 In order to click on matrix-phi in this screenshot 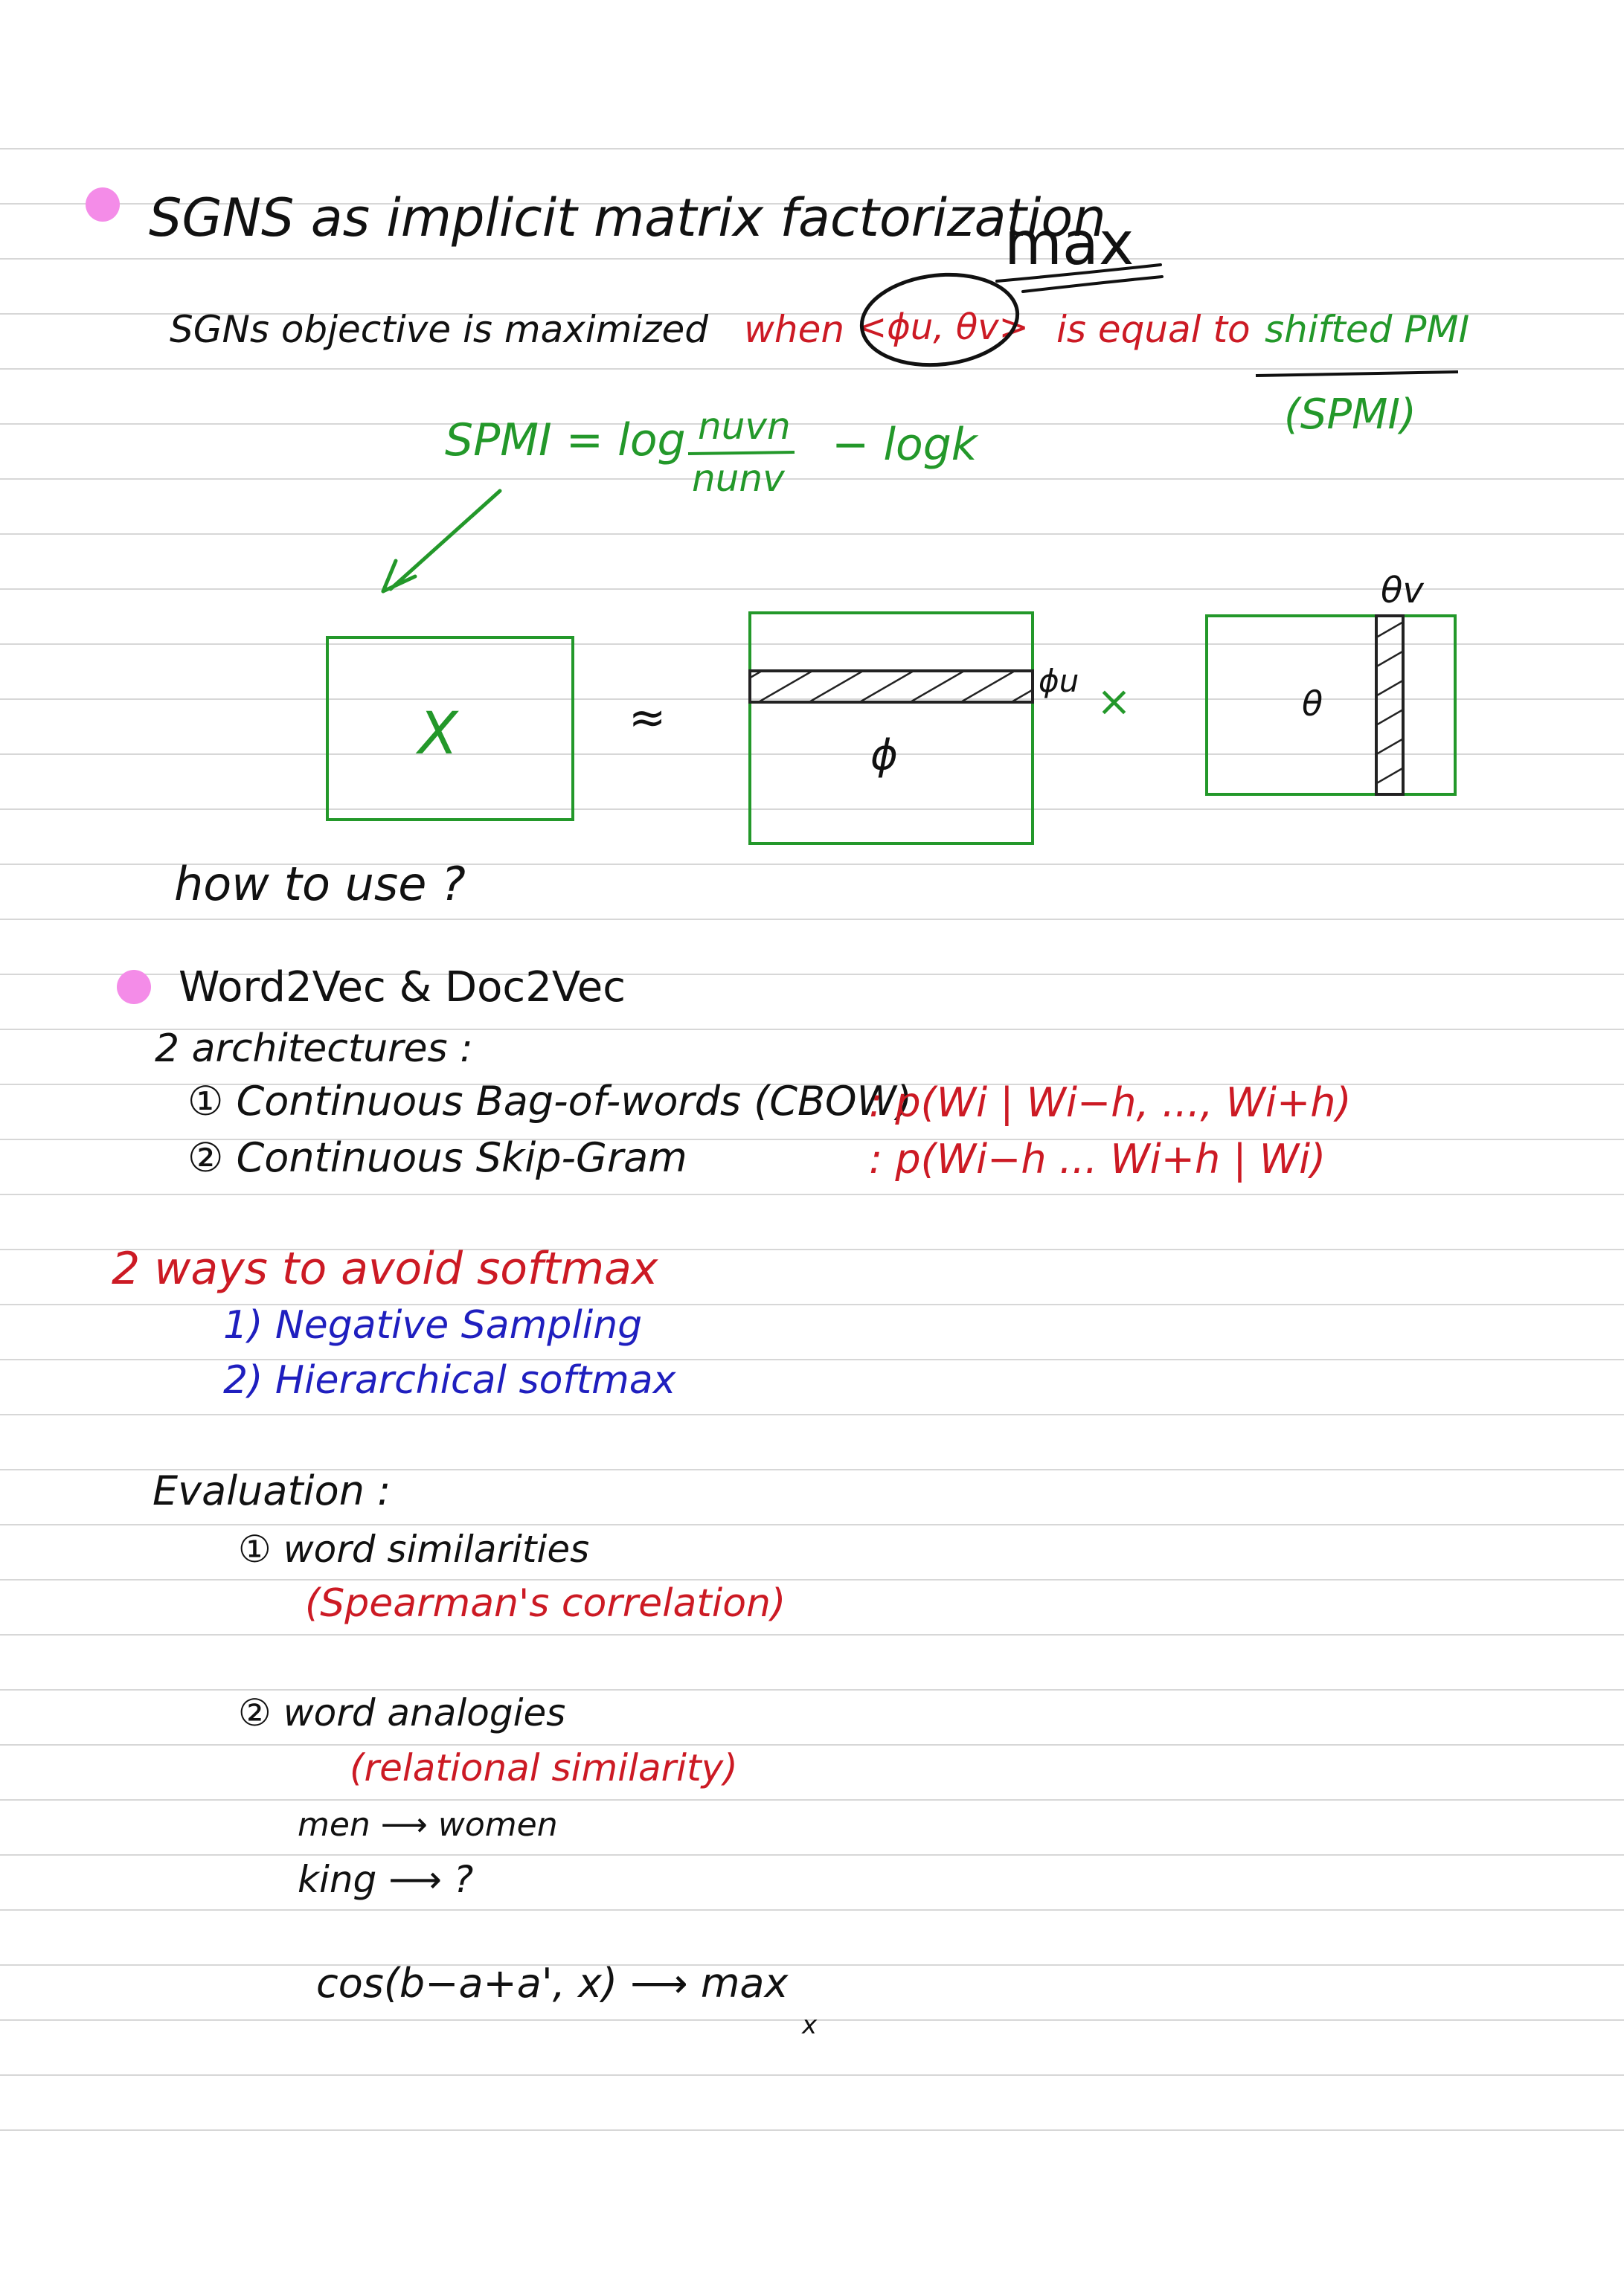, I will do `click(891, 728)`.